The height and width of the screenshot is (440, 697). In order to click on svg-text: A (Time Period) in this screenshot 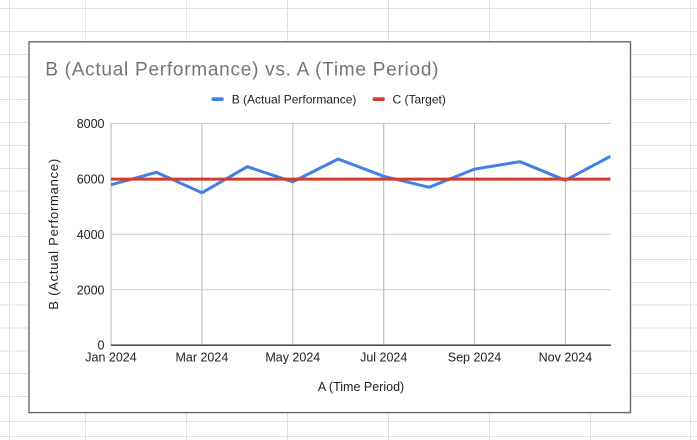, I will do `click(361, 387)`.